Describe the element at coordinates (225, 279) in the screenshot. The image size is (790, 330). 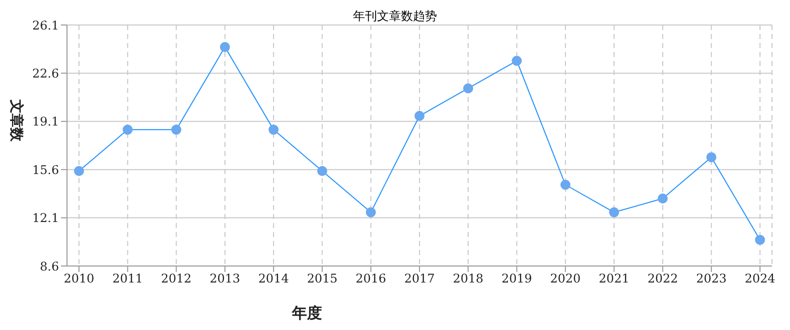
I see `x-tick-label: 2013` at that location.